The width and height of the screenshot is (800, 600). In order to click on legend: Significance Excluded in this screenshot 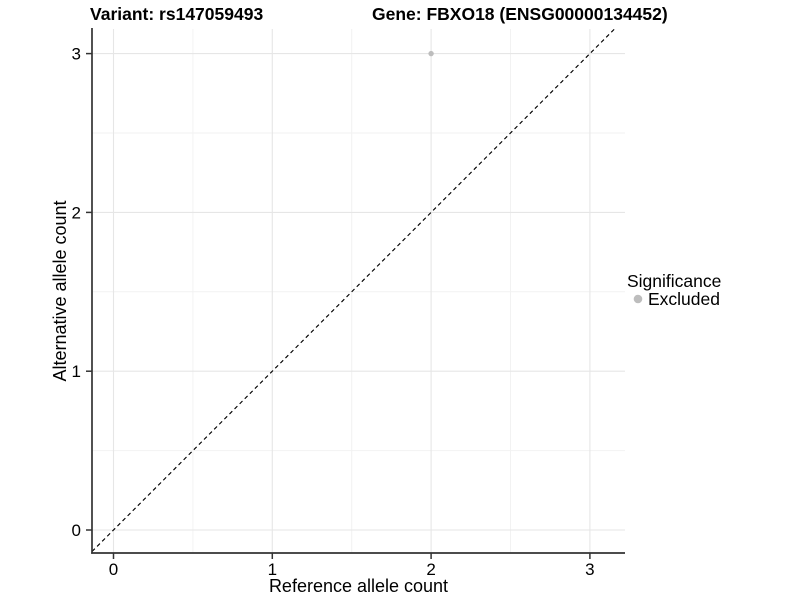, I will do `click(674, 290)`.